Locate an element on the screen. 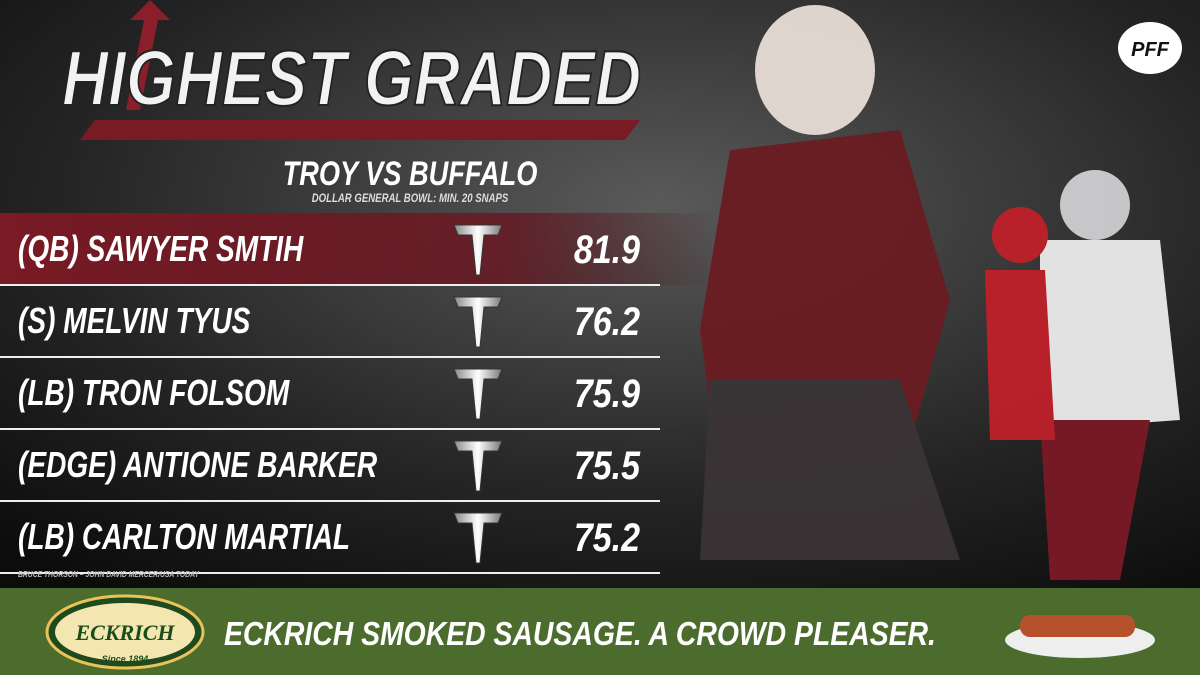 The width and height of the screenshot is (1200, 675). row-grade-wrap: 76.2 is located at coordinates (607, 320).